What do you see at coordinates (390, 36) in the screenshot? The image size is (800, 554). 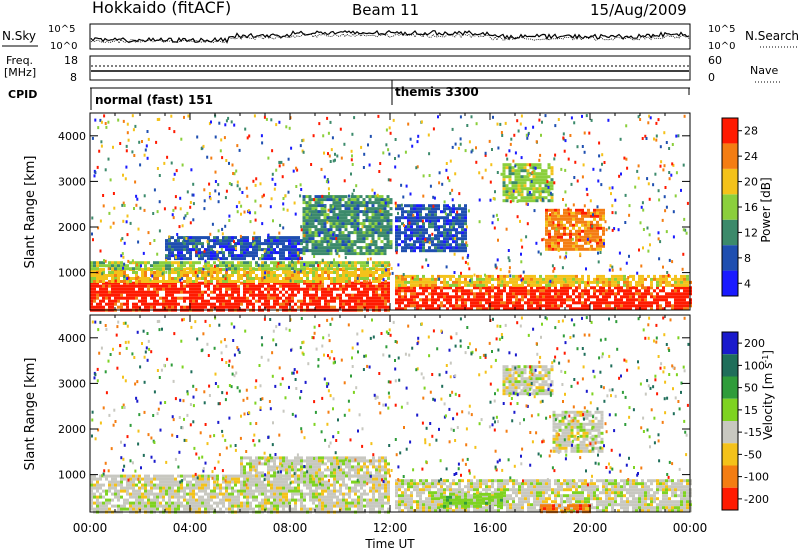 I see `noise-panel-frame` at bounding box center [390, 36].